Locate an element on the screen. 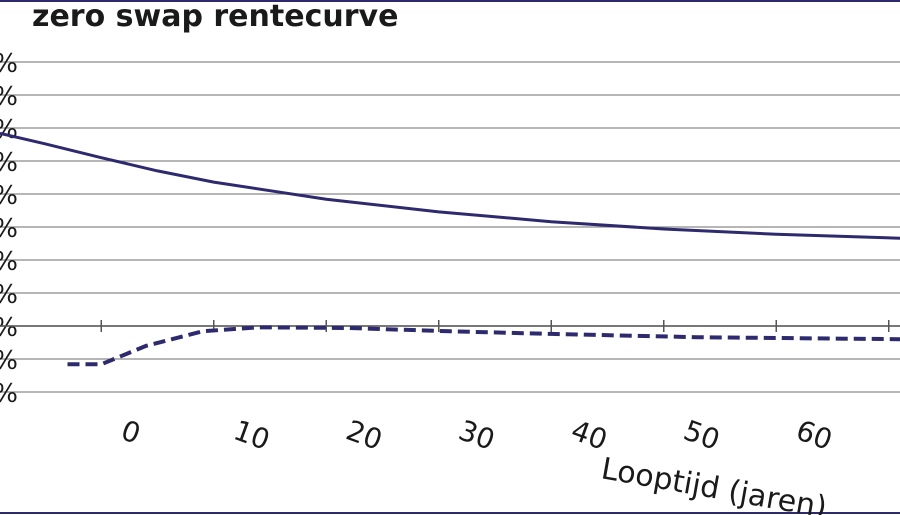  data-line is located at coordinates (483, 346).